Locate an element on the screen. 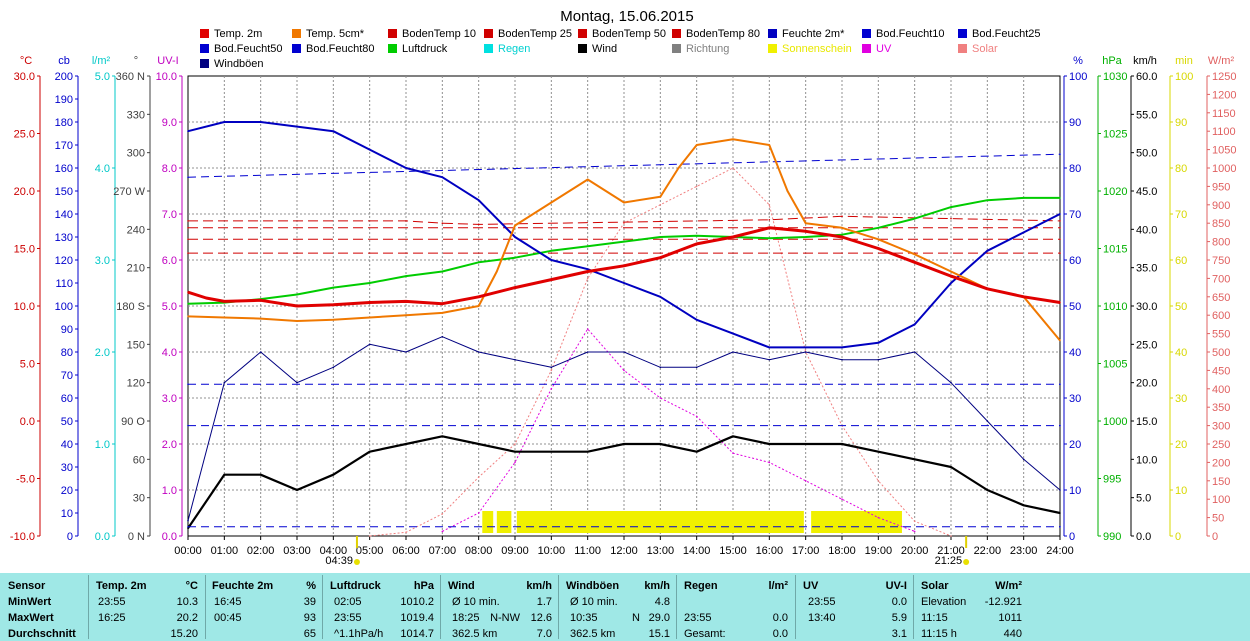 The image size is (1250, 641). gust-direction: N is located at coordinates (636, 618).